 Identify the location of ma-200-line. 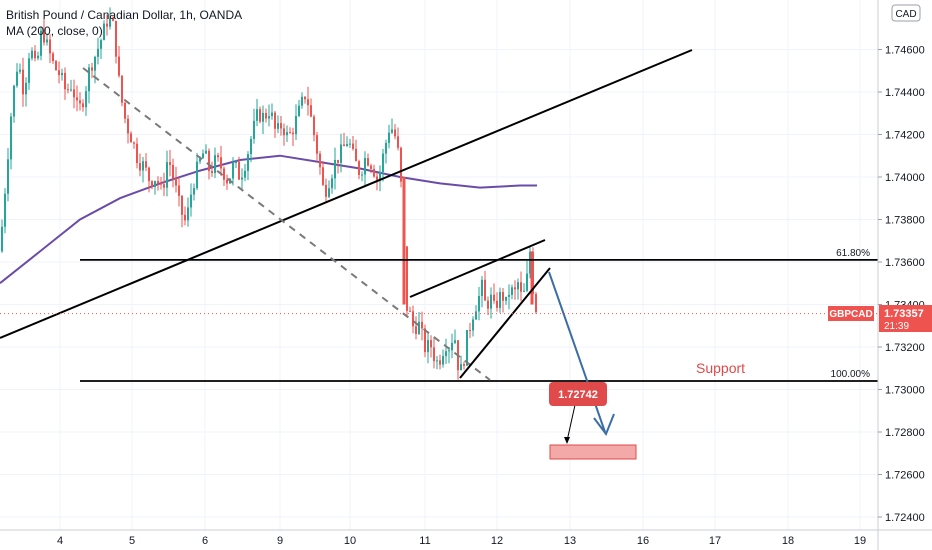
(268, 219).